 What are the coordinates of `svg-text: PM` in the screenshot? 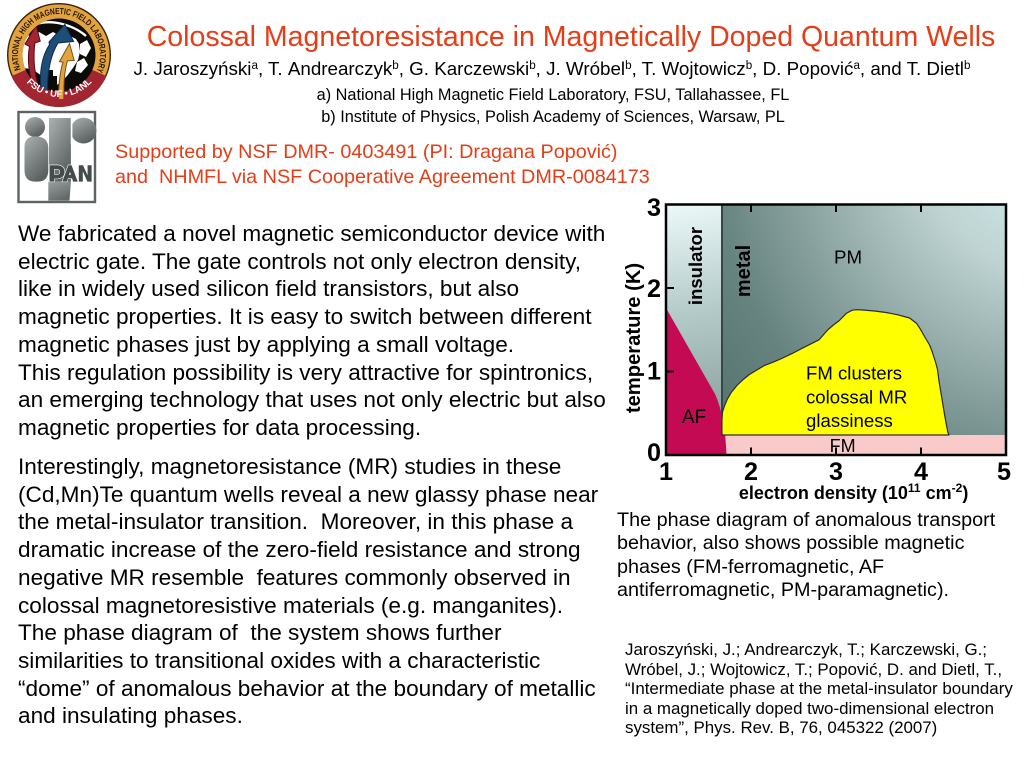 It's located at (848, 257).